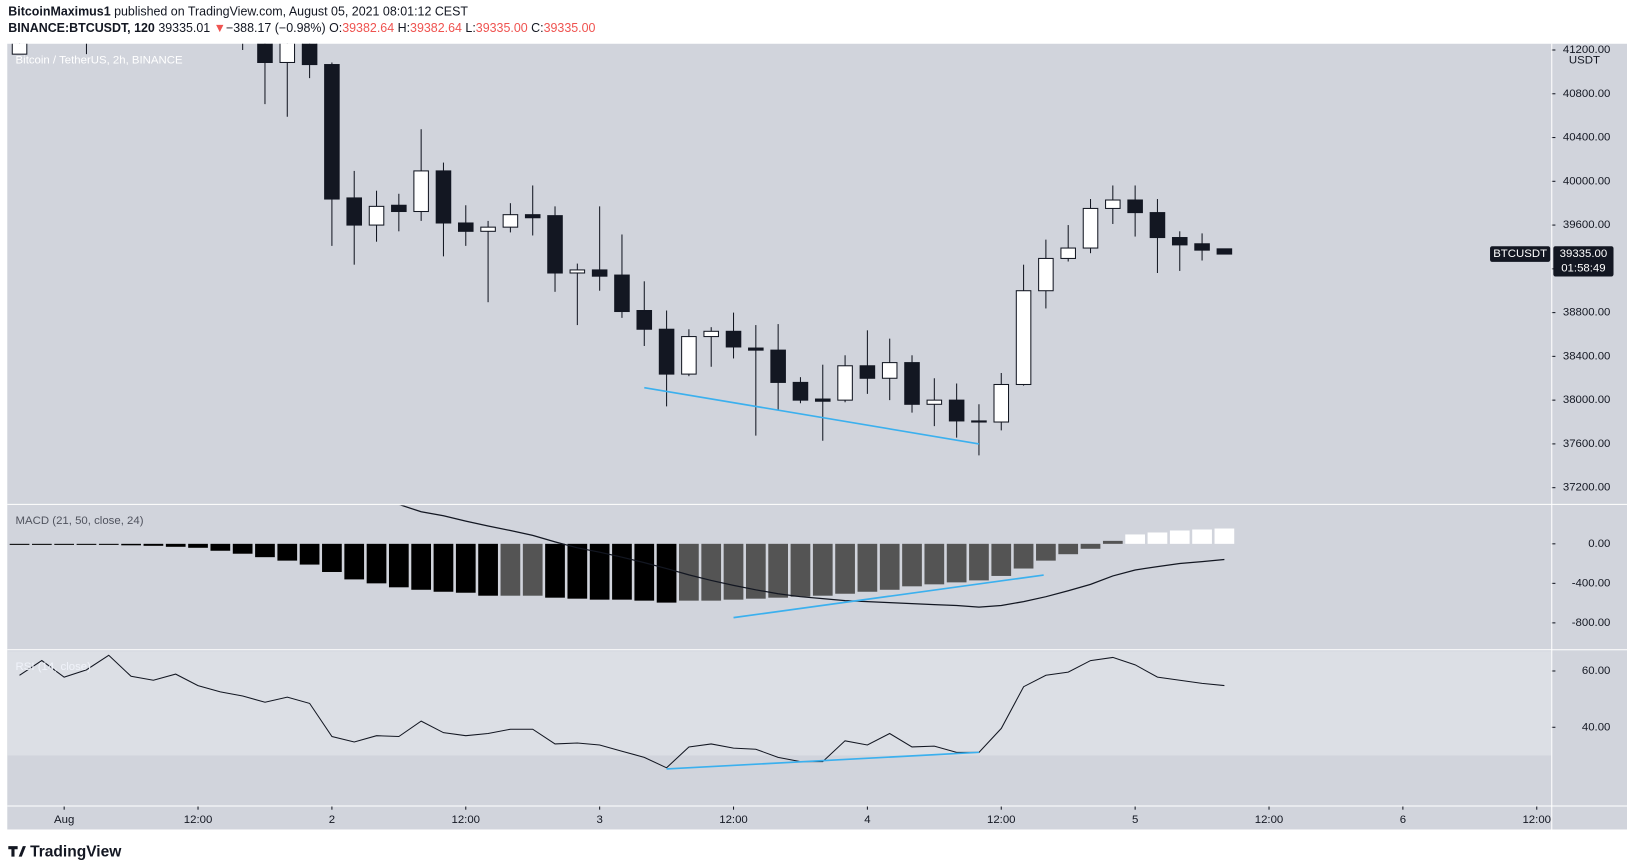 Image resolution: width=1627 pixels, height=867 pixels. I want to click on y-tick-label: 38000.00, so click(1587, 400).